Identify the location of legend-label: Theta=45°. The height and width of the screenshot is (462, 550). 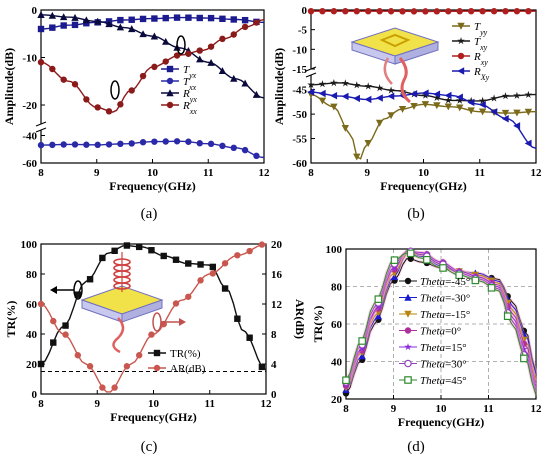
(443, 381).